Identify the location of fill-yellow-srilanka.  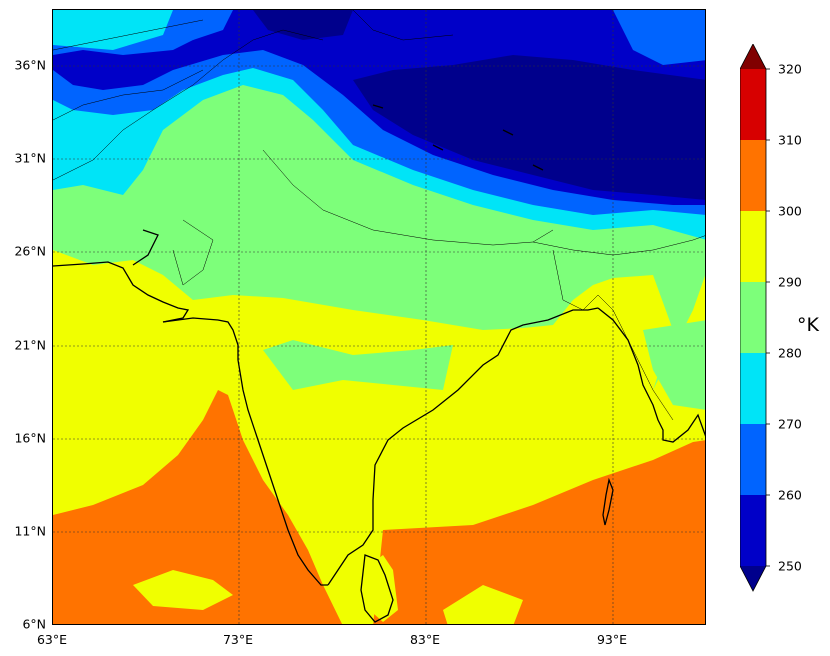
(380, 588).